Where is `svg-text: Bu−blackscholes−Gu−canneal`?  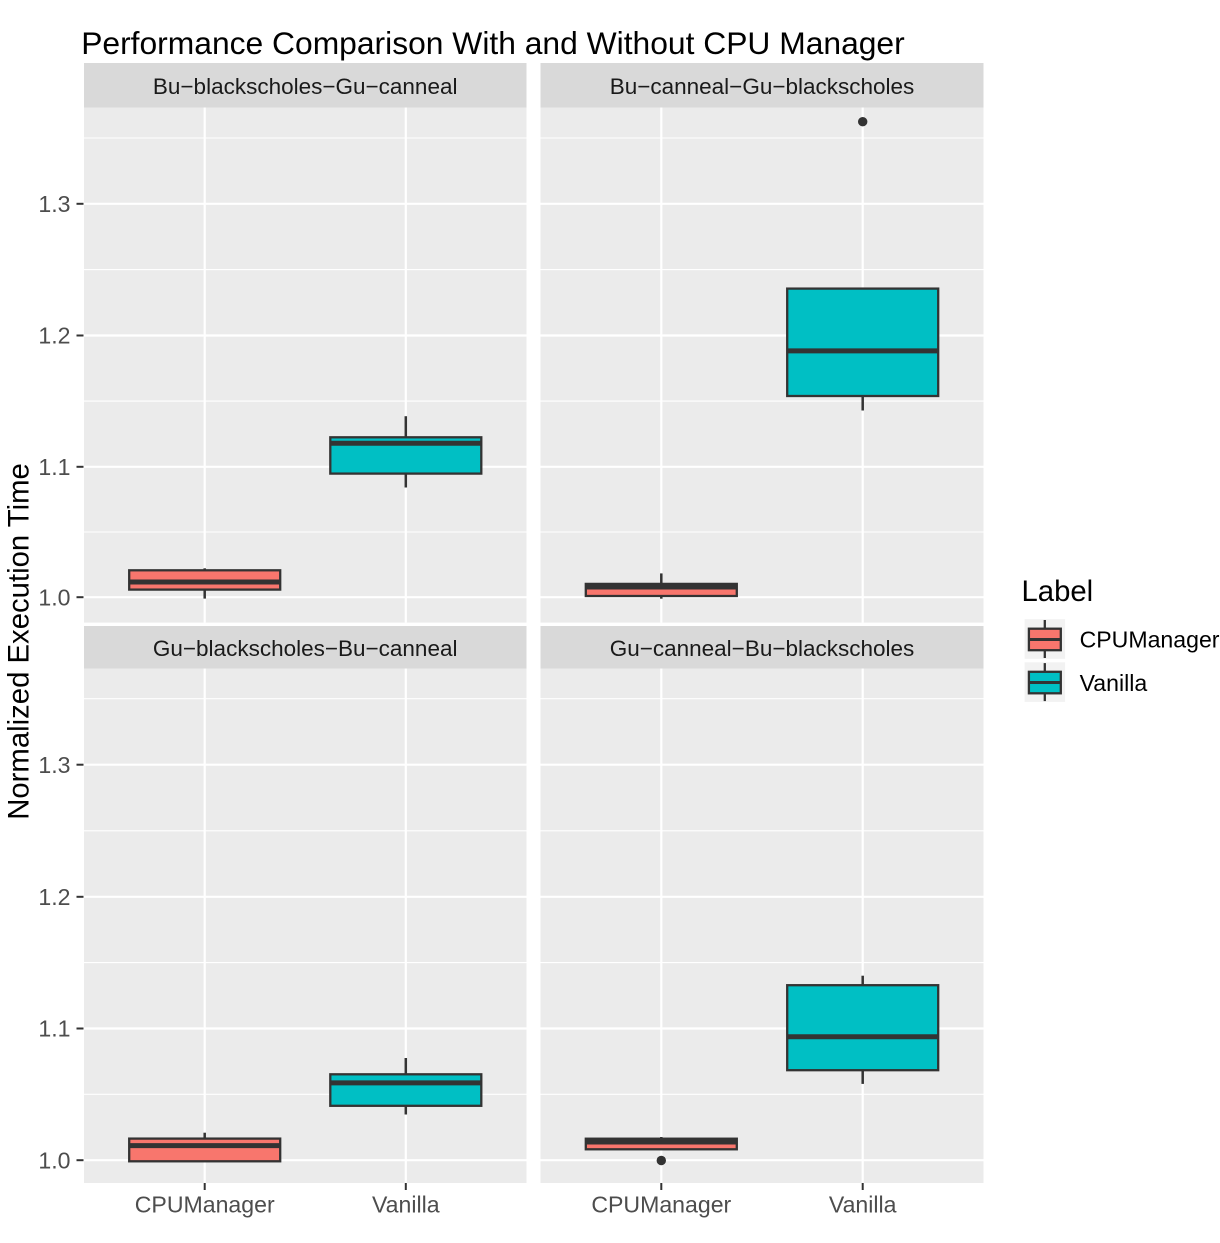 svg-text: Bu−blackscholes−Gu−canneal is located at coordinates (305, 86).